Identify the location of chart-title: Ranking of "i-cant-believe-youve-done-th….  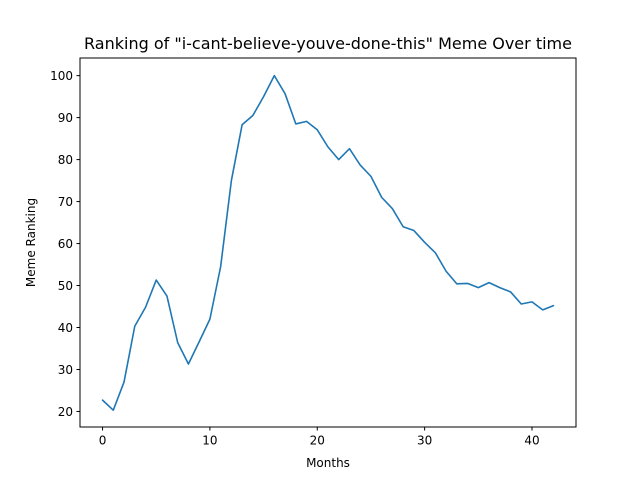
(328, 43).